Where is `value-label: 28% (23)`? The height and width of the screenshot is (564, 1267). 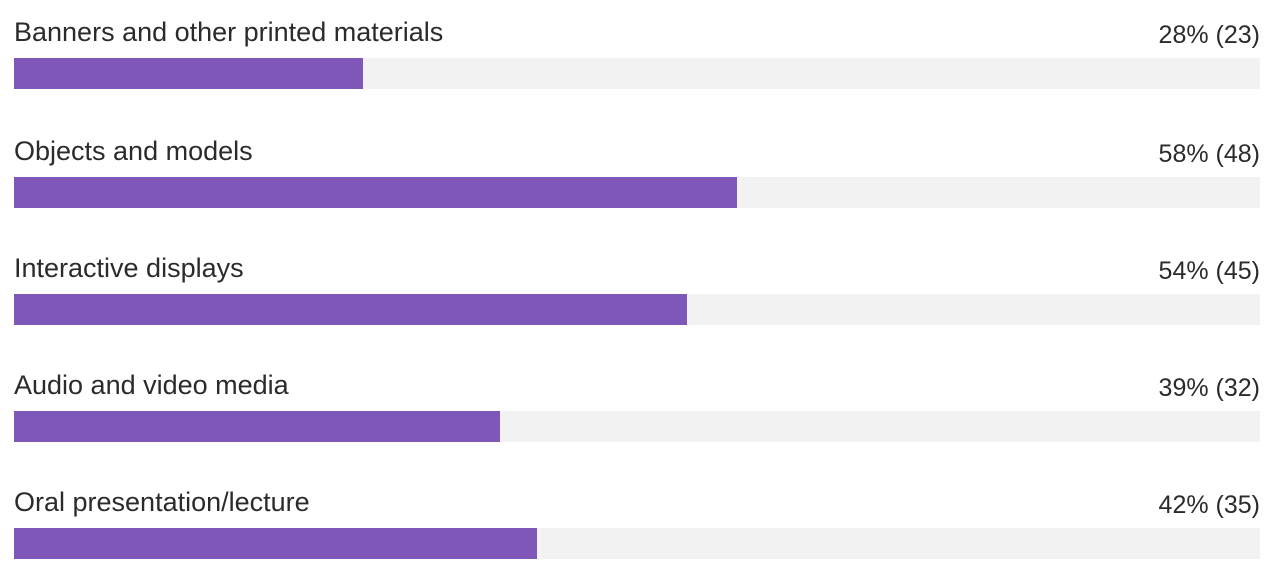
value-label: 28% (23) is located at coordinates (1209, 35).